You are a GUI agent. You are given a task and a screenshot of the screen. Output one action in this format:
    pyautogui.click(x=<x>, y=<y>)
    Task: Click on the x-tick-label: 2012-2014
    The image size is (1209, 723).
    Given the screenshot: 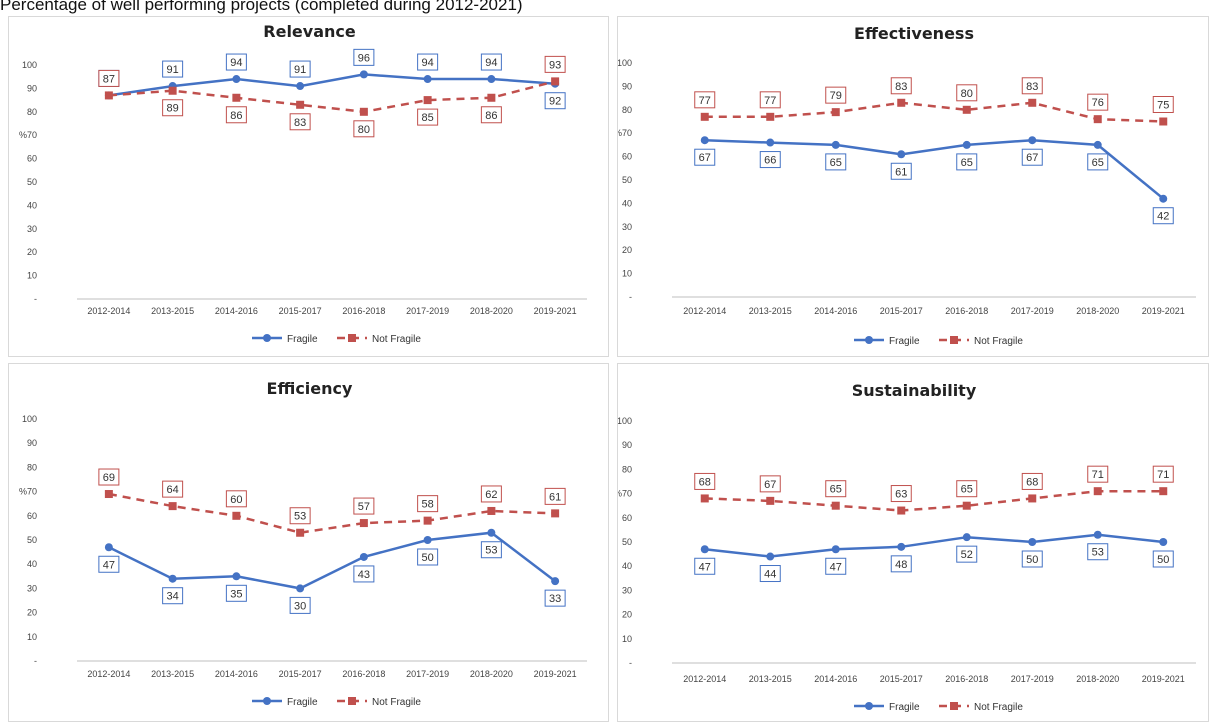 What is the action you would take?
    pyautogui.click(x=108, y=311)
    